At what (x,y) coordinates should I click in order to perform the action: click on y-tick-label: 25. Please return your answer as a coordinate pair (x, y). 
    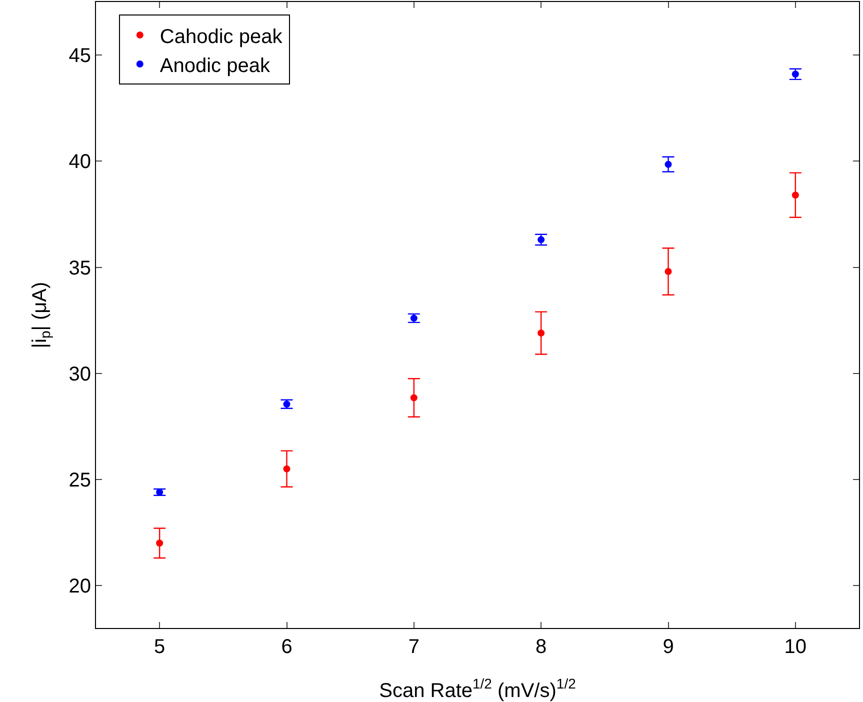
    Looking at the image, I should click on (79, 480).